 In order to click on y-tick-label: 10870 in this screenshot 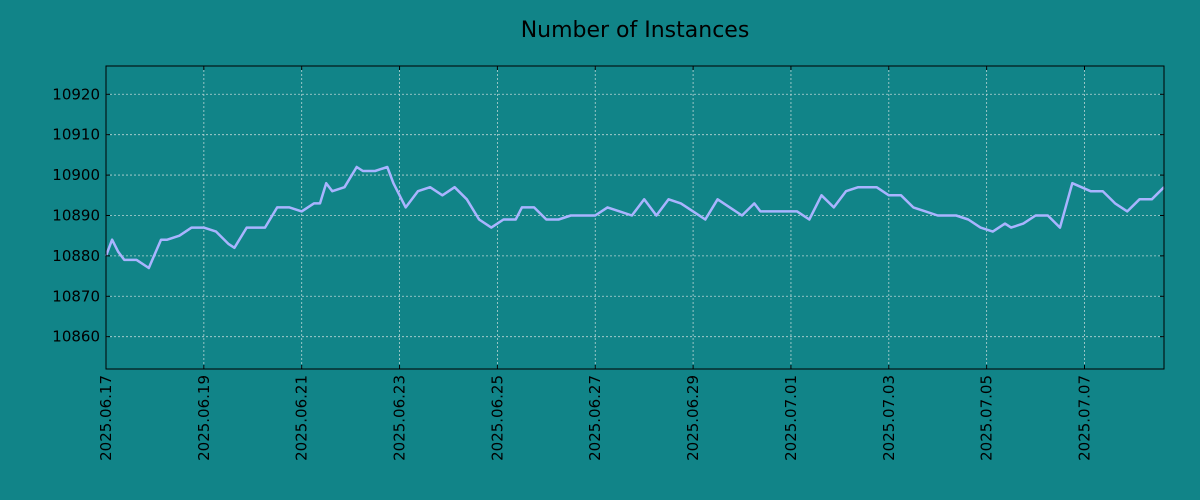, I will do `click(76, 296)`.